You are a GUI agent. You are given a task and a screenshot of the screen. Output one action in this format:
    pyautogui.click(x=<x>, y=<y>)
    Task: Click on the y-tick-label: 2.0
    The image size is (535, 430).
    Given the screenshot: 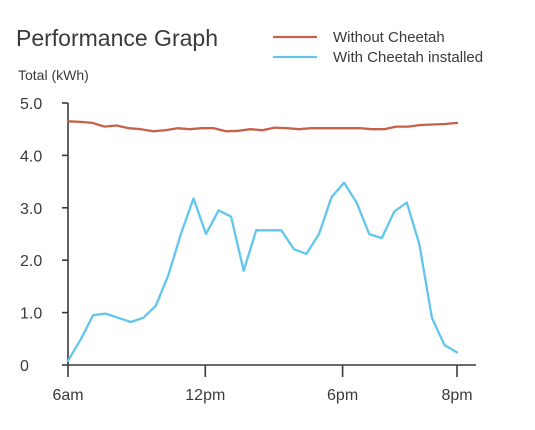 What is the action you would take?
    pyautogui.click(x=31, y=261)
    